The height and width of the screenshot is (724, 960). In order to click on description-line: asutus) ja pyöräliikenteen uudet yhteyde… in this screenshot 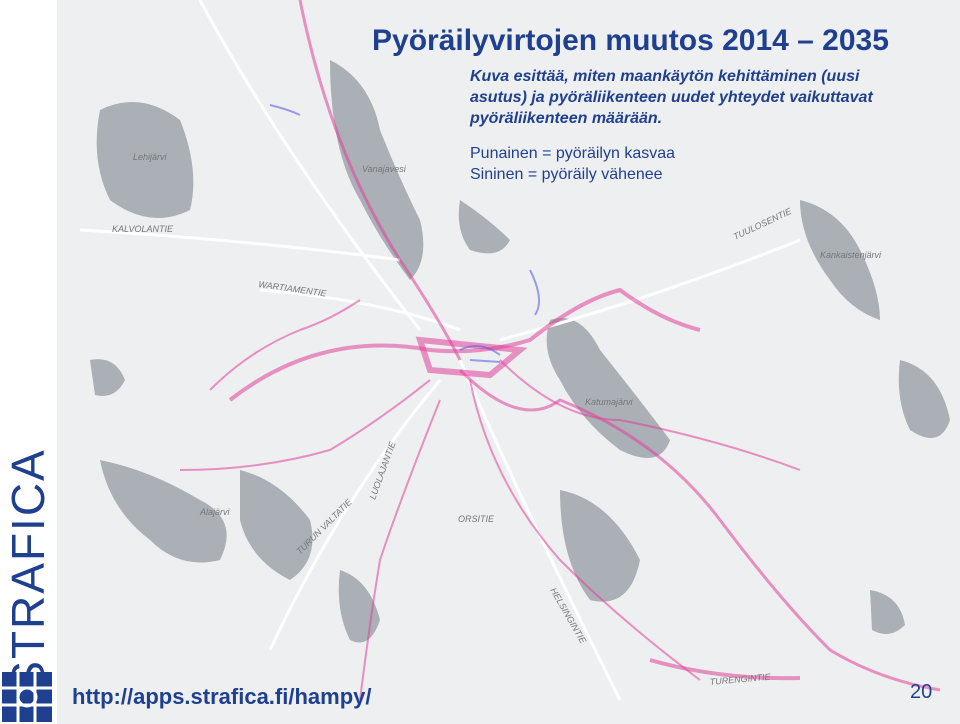, I will do `click(671, 97)`.